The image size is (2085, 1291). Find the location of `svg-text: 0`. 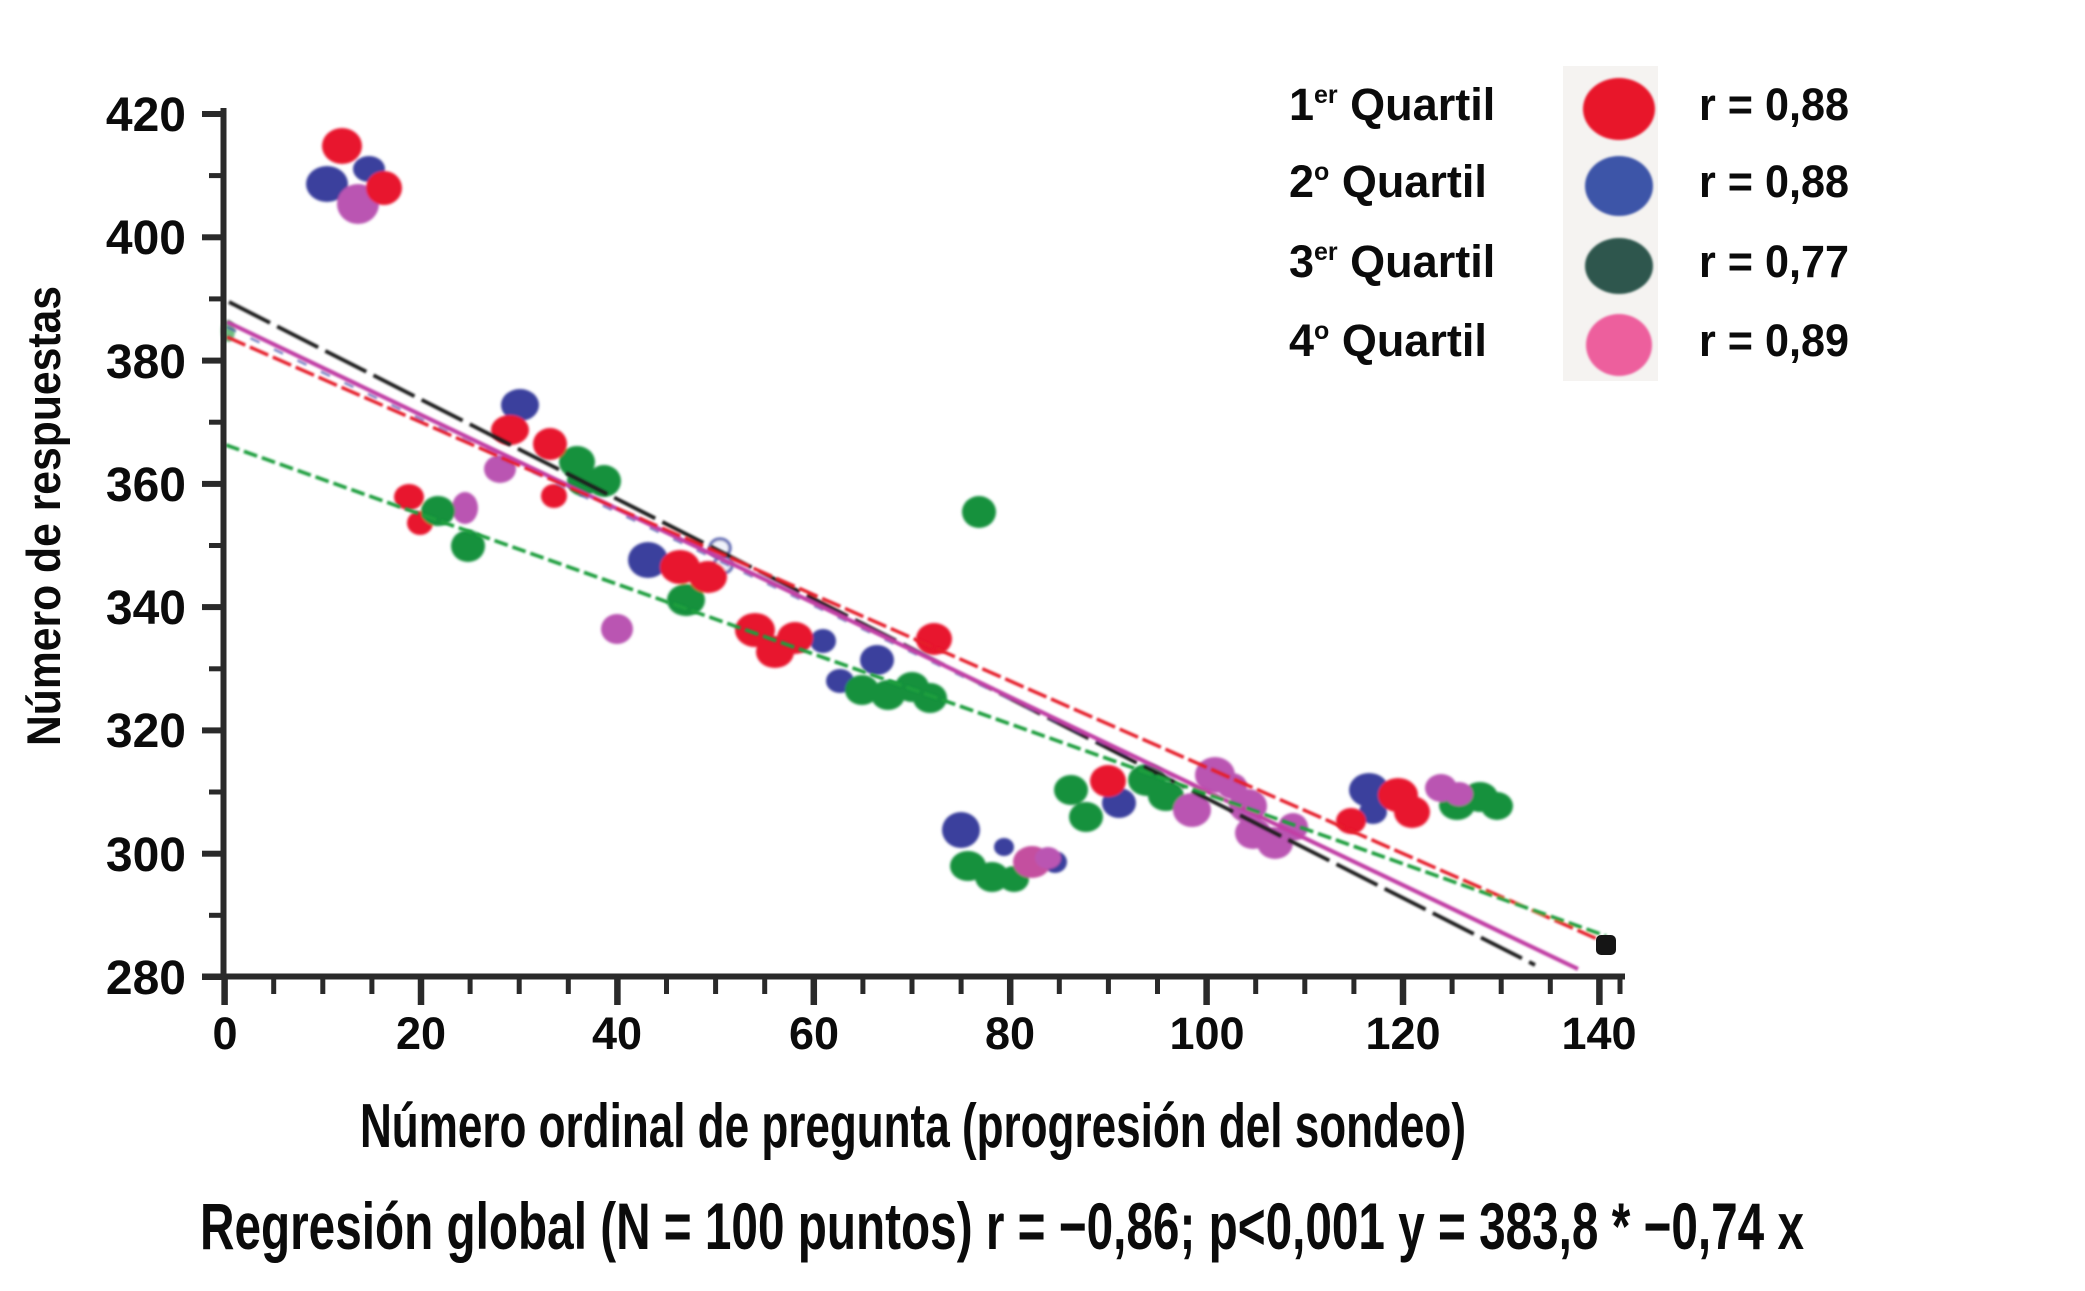

svg-text: 0 is located at coordinates (224, 1033).